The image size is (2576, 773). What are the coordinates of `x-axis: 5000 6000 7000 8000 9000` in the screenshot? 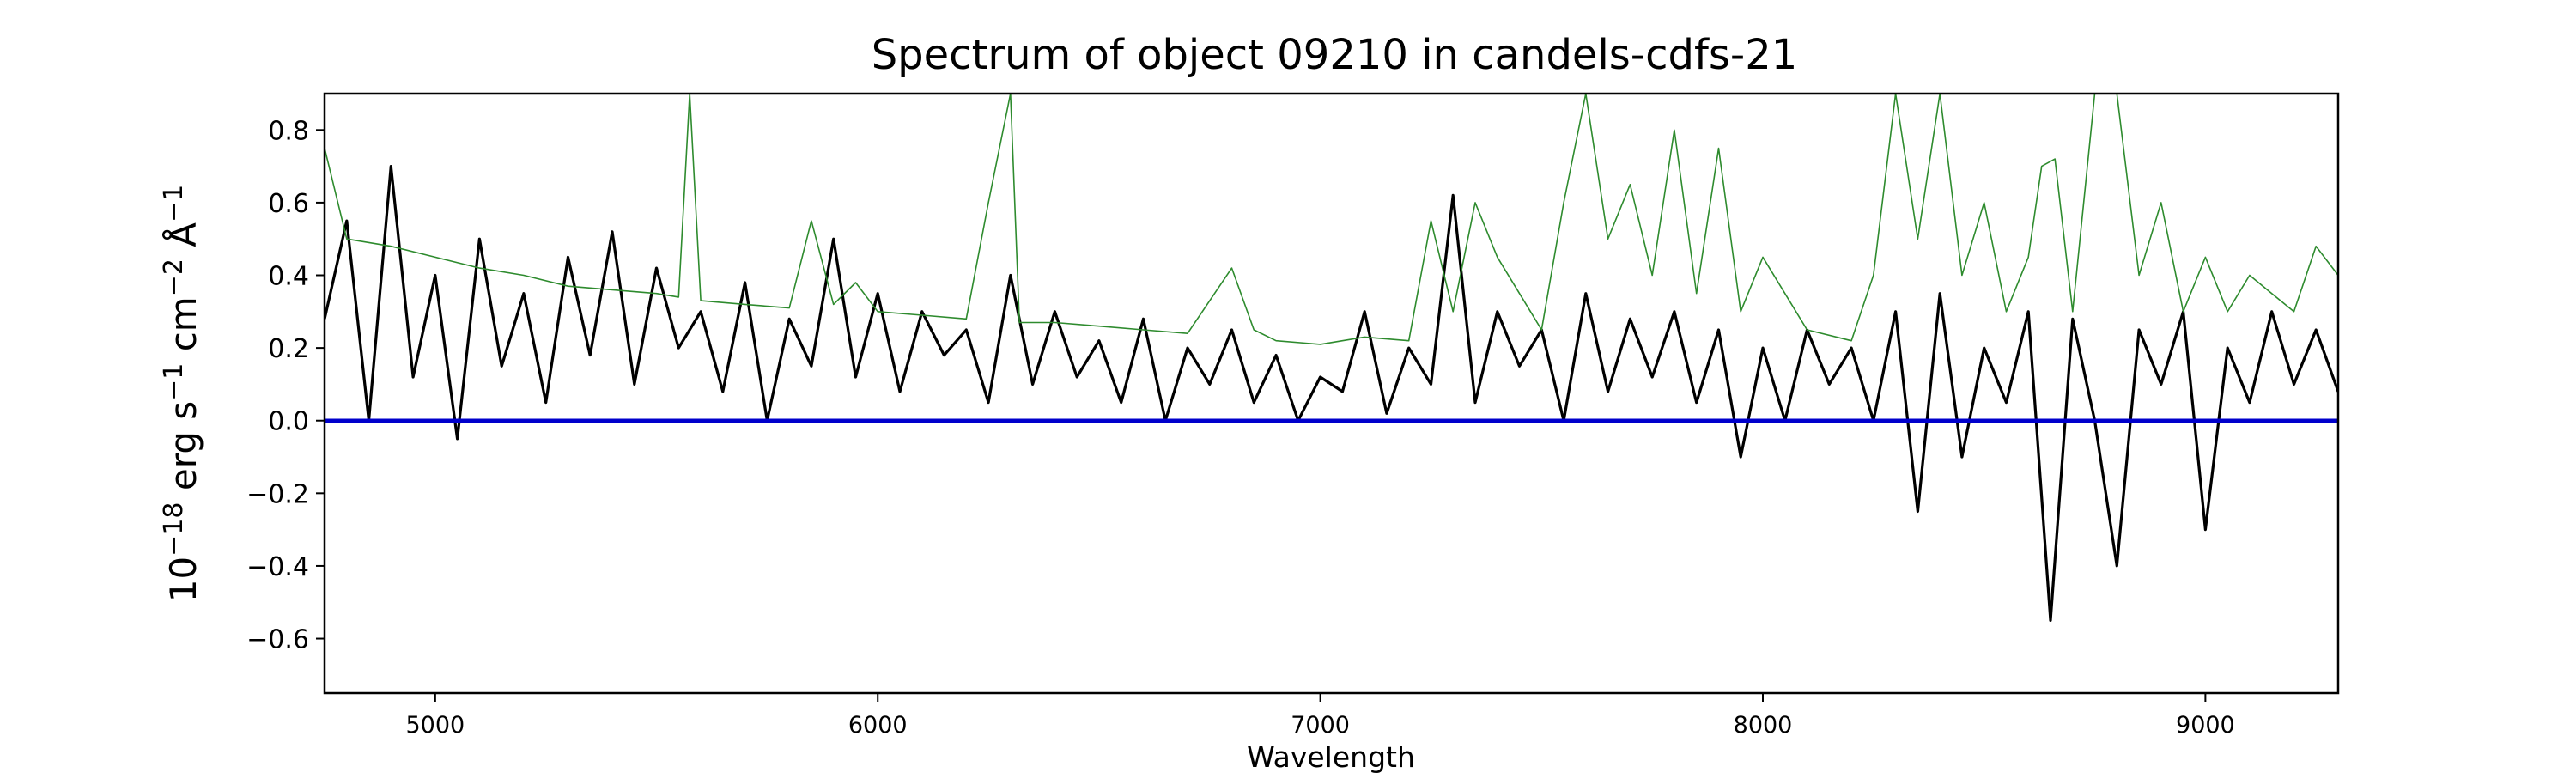 It's located at (1320, 716).